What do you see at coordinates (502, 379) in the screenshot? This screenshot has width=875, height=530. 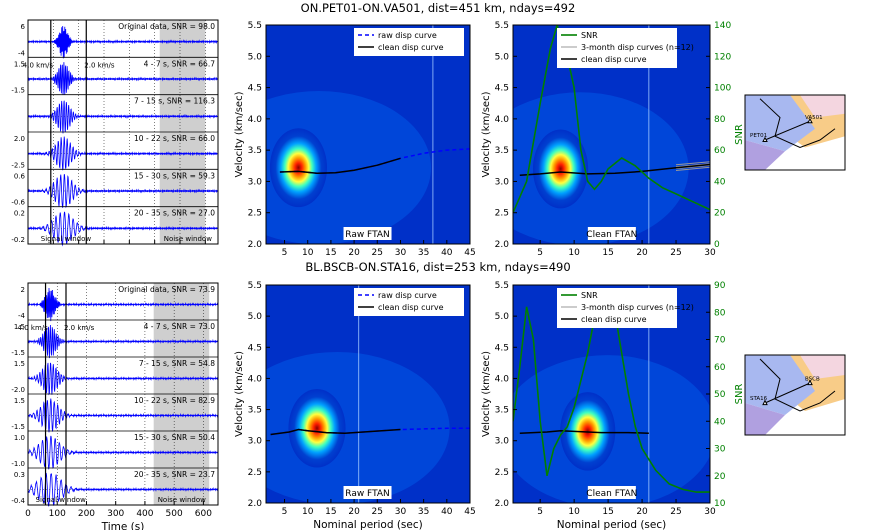 I see `y-tick-label: 4.0` at bounding box center [502, 379].